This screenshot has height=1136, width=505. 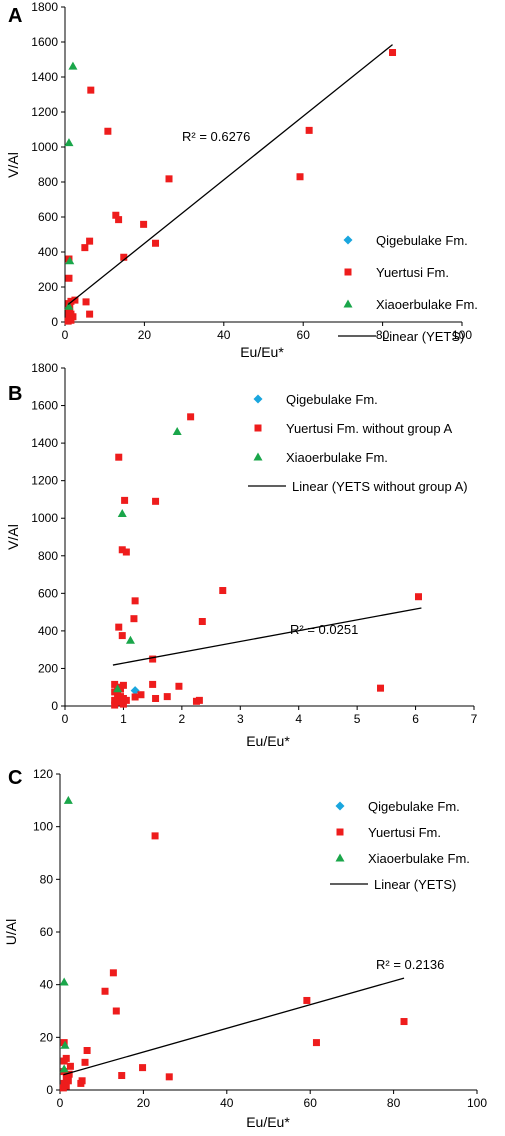 What do you see at coordinates (262, 352) in the screenshot?
I see `x-axis-label: Eu/Eu*` at bounding box center [262, 352].